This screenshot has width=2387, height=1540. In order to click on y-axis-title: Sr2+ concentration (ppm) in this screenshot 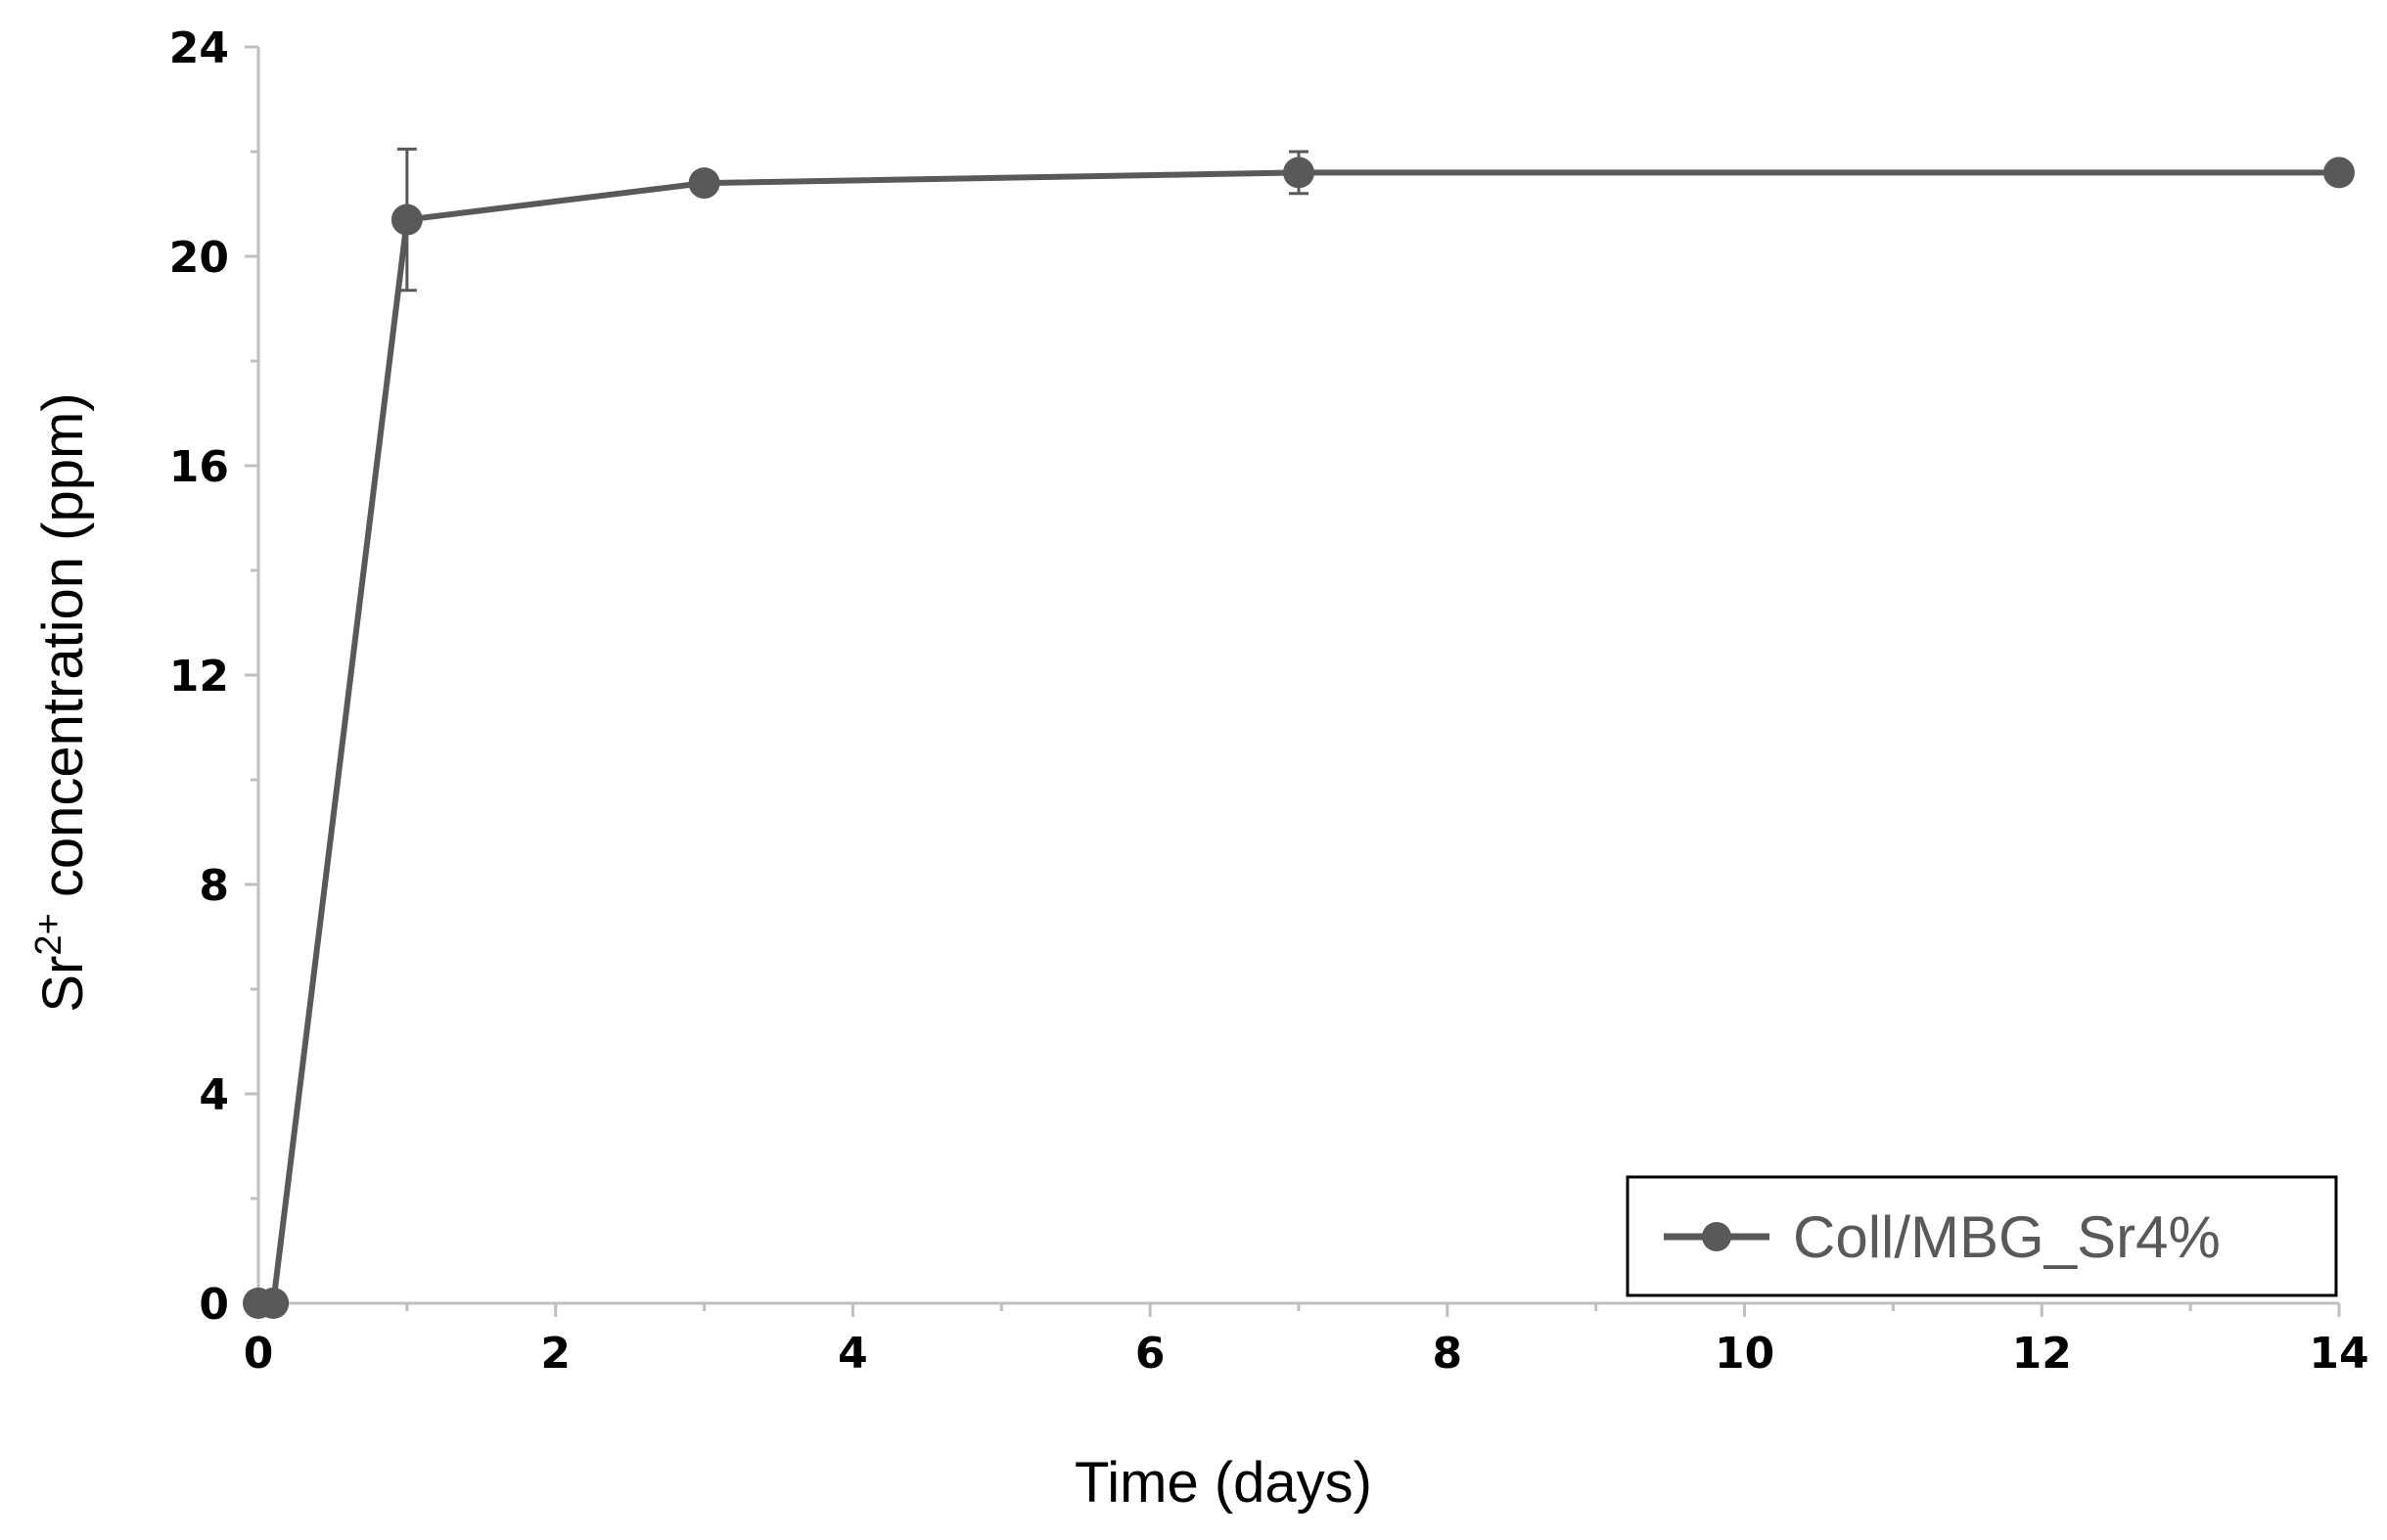, I will do `click(62, 702)`.